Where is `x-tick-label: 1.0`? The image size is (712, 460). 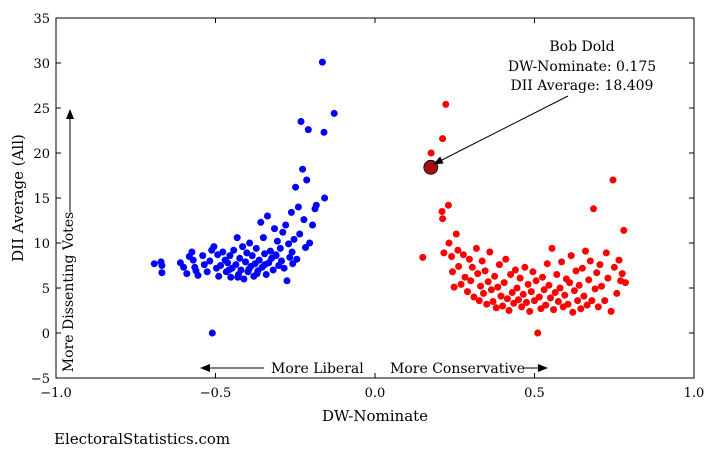
x-tick-label: 1.0 is located at coordinates (694, 393).